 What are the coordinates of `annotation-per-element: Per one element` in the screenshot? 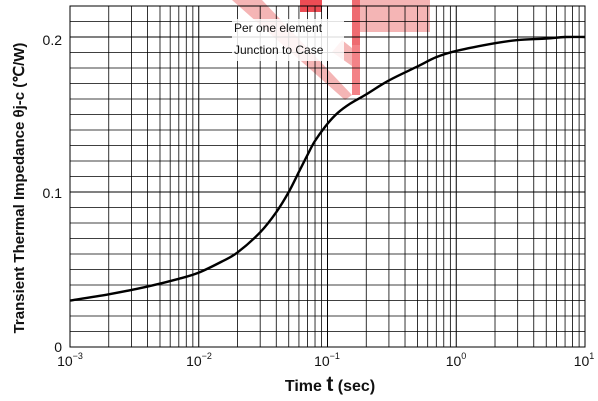 It's located at (278, 28).